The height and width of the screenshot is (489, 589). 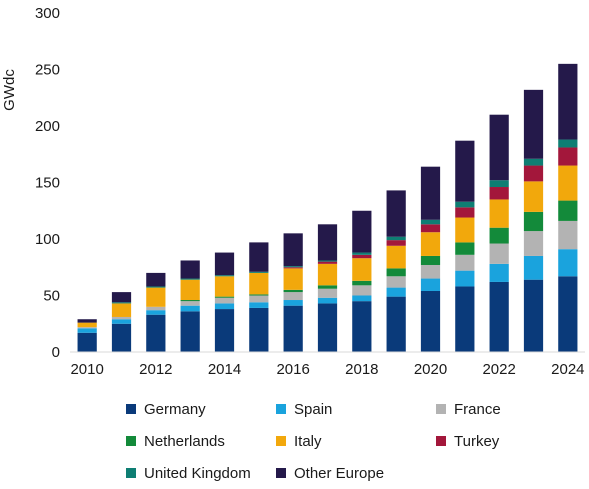 What do you see at coordinates (501, 441) in the screenshot?
I see `legend-item: Turkey` at bounding box center [501, 441].